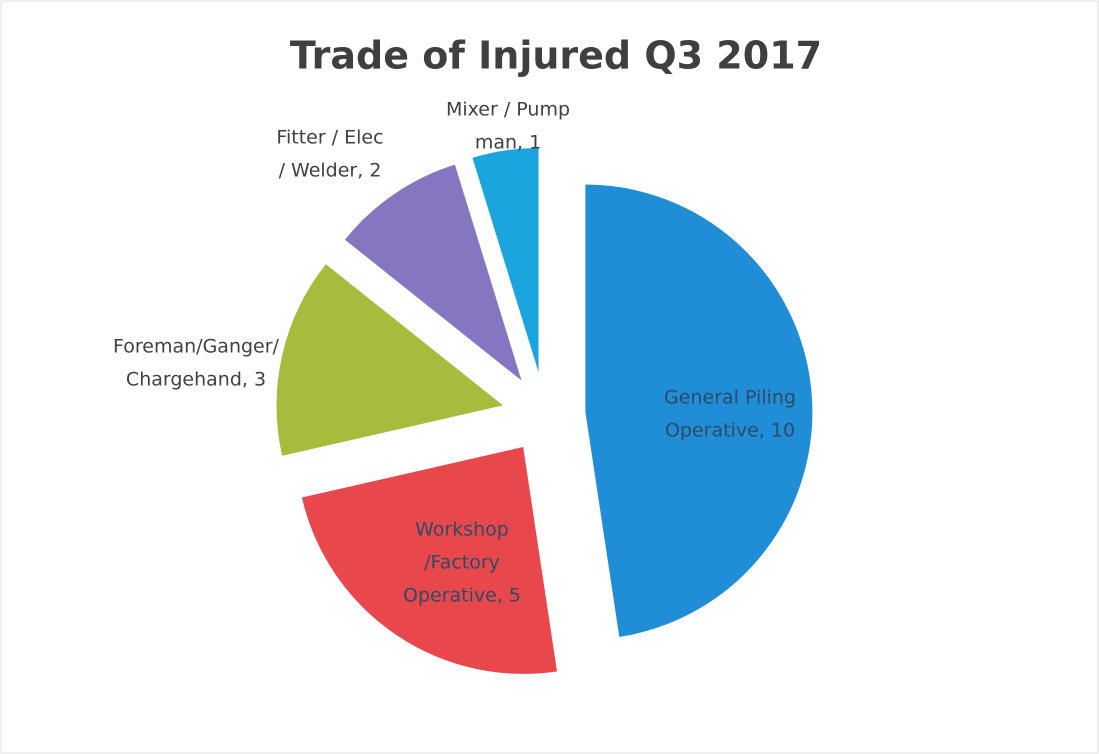  What do you see at coordinates (730, 398) in the screenshot?
I see `data-label: General Piling` at bounding box center [730, 398].